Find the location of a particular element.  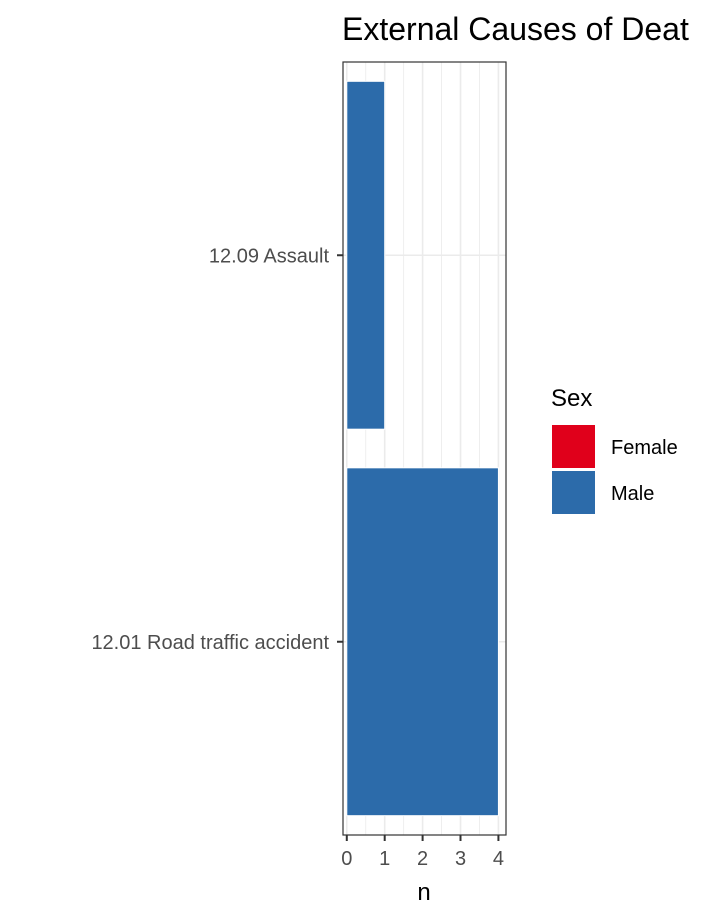

x-tick-label: 0 is located at coordinates (346, 859).